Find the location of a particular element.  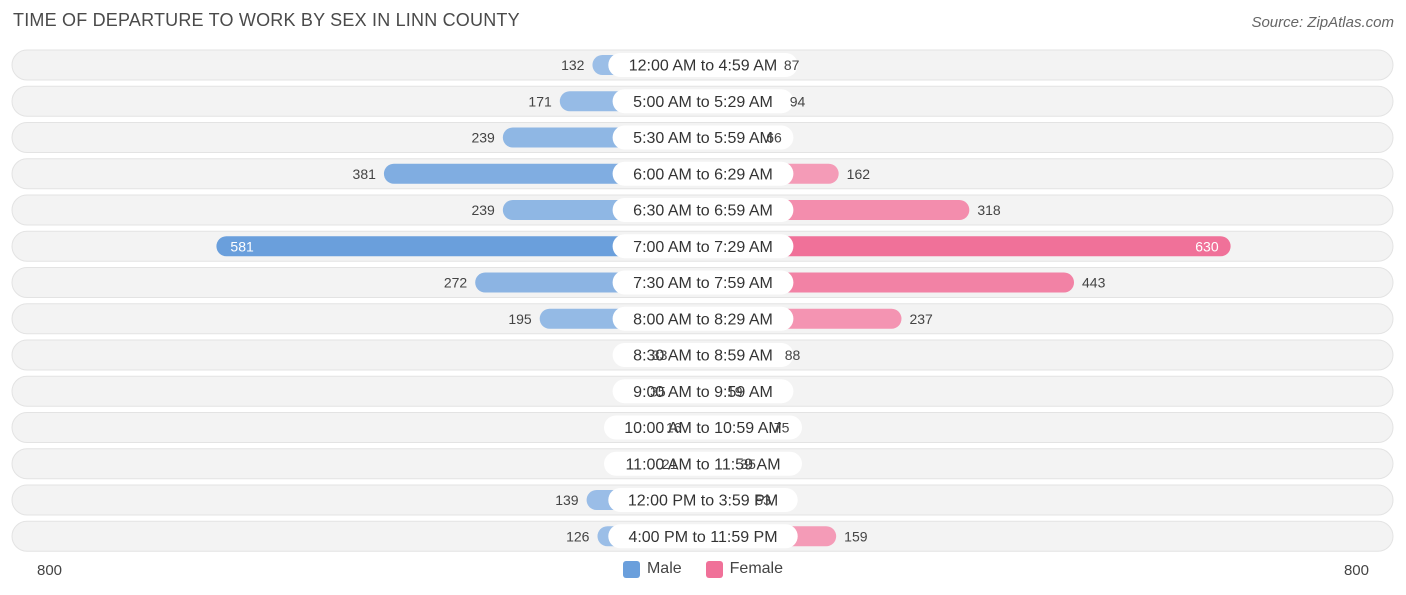

male-value-label: 381 is located at coordinates (365, 174).